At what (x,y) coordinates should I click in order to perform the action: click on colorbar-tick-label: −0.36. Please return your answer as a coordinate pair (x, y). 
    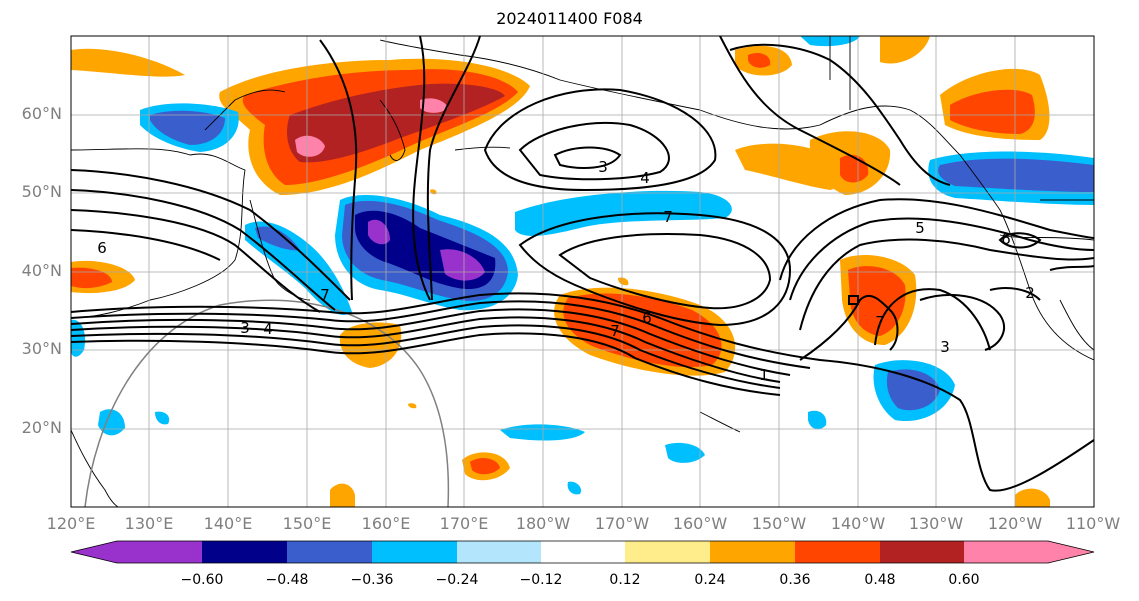
    Looking at the image, I should click on (372, 580).